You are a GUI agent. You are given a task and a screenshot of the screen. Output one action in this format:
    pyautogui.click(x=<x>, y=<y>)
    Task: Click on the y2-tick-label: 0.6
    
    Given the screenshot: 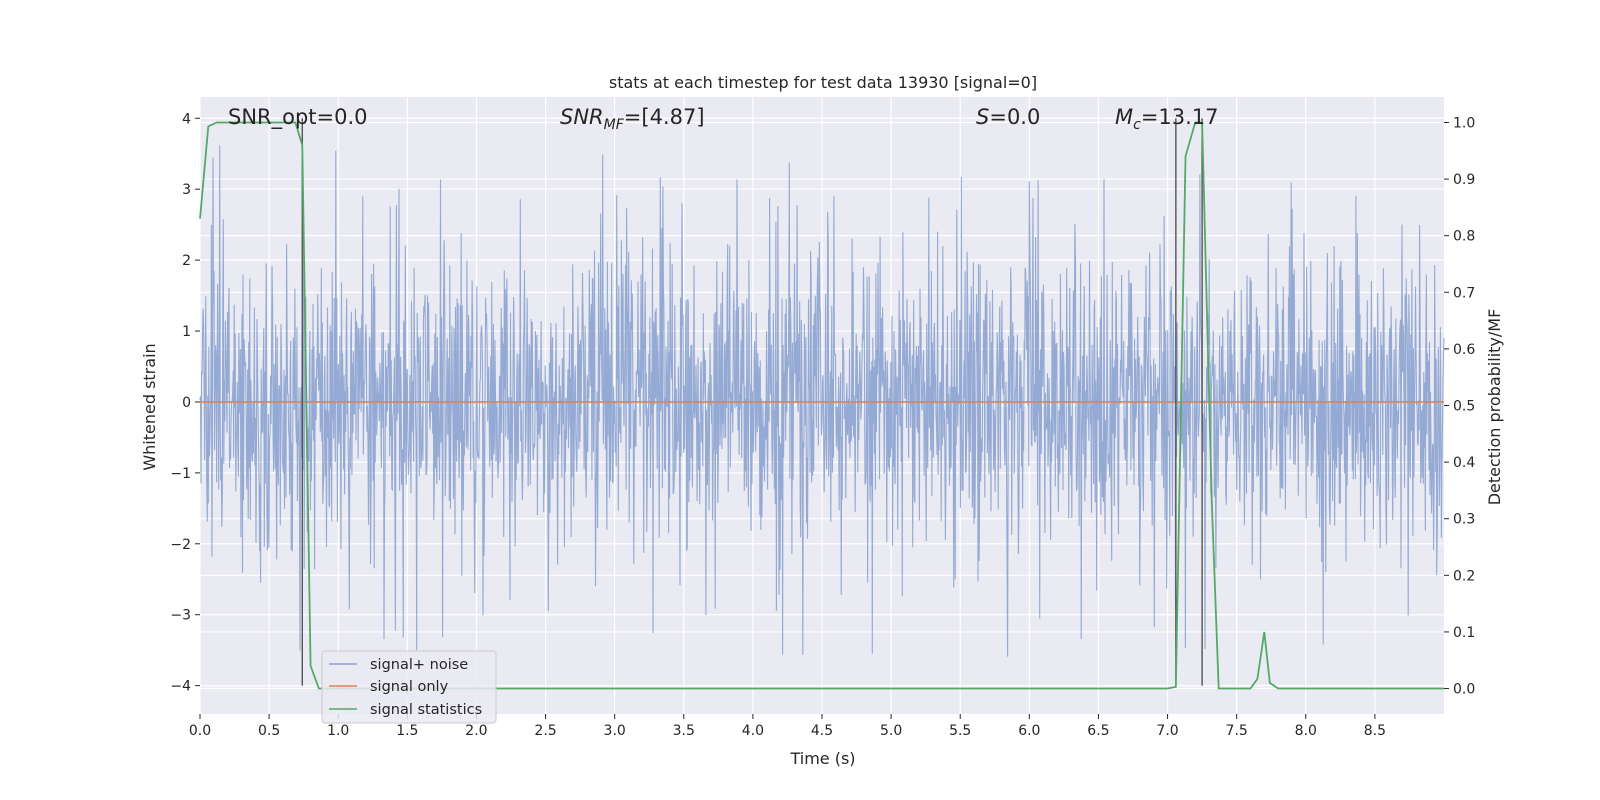 What is the action you would take?
    pyautogui.click(x=1464, y=350)
    